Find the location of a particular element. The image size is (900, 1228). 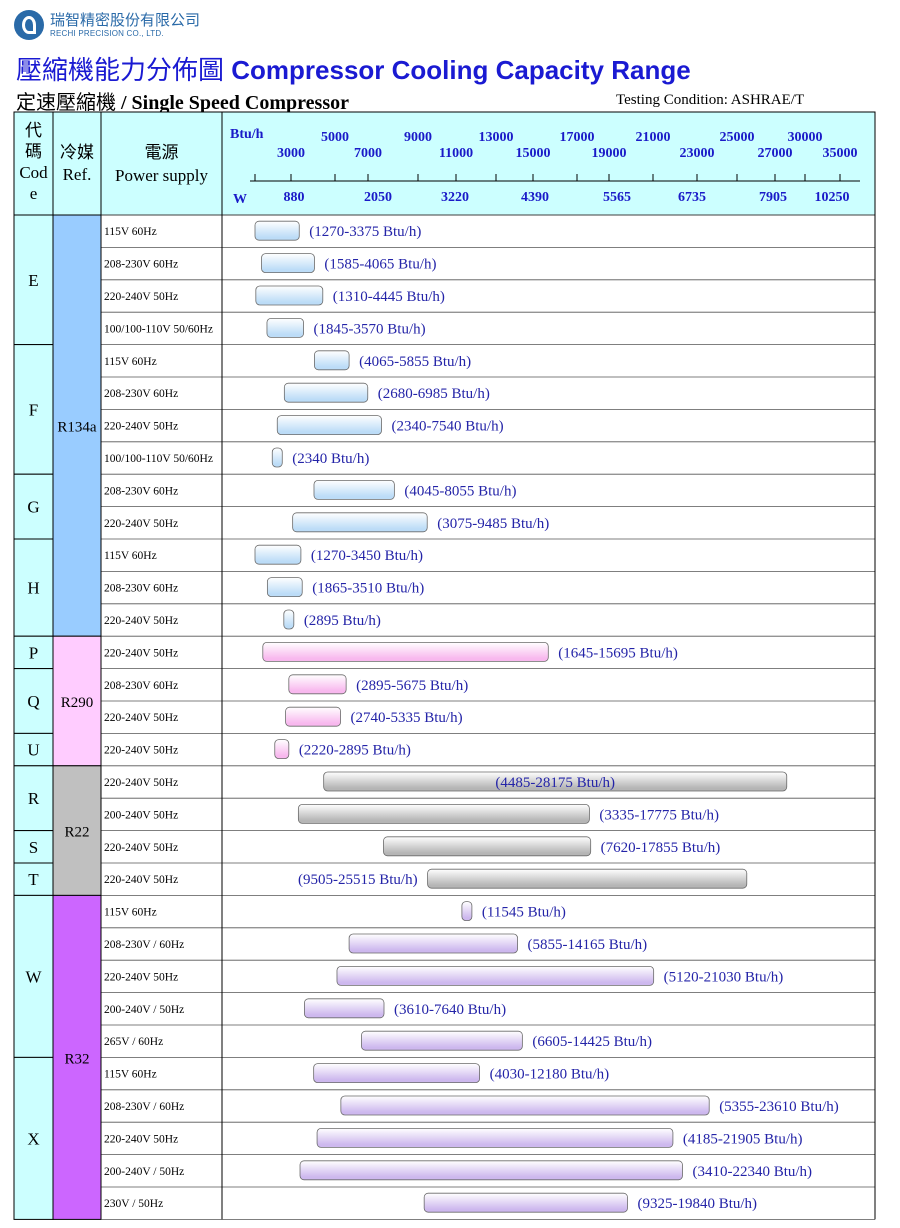

capacity-label: (4185-21905 Btu/h) is located at coordinates (743, 1139).